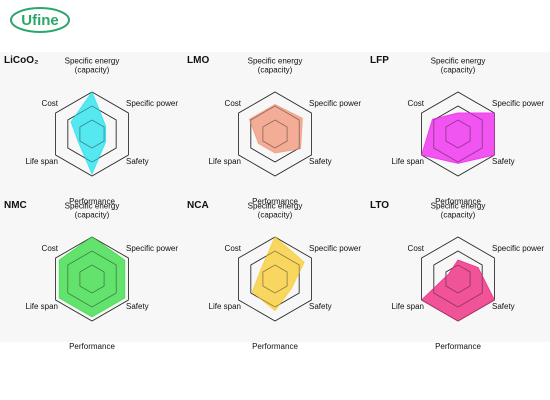  Describe the element at coordinates (198, 60) in the screenshot. I see `panel-title: LMO` at that location.